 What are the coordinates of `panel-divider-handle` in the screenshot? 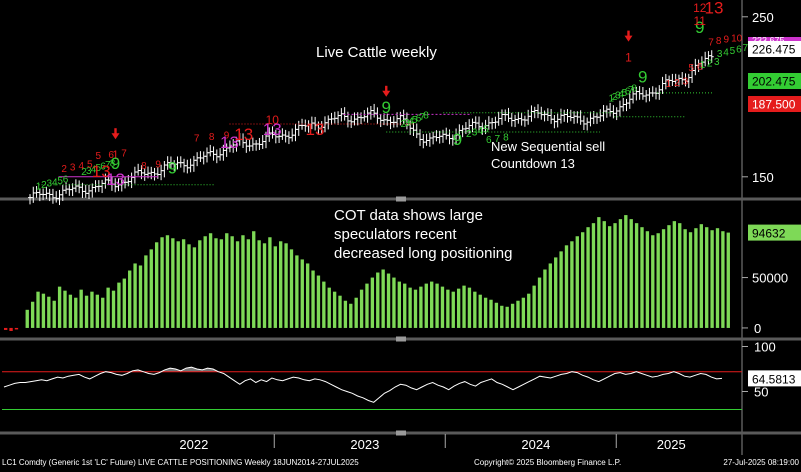 It's located at (401, 339).